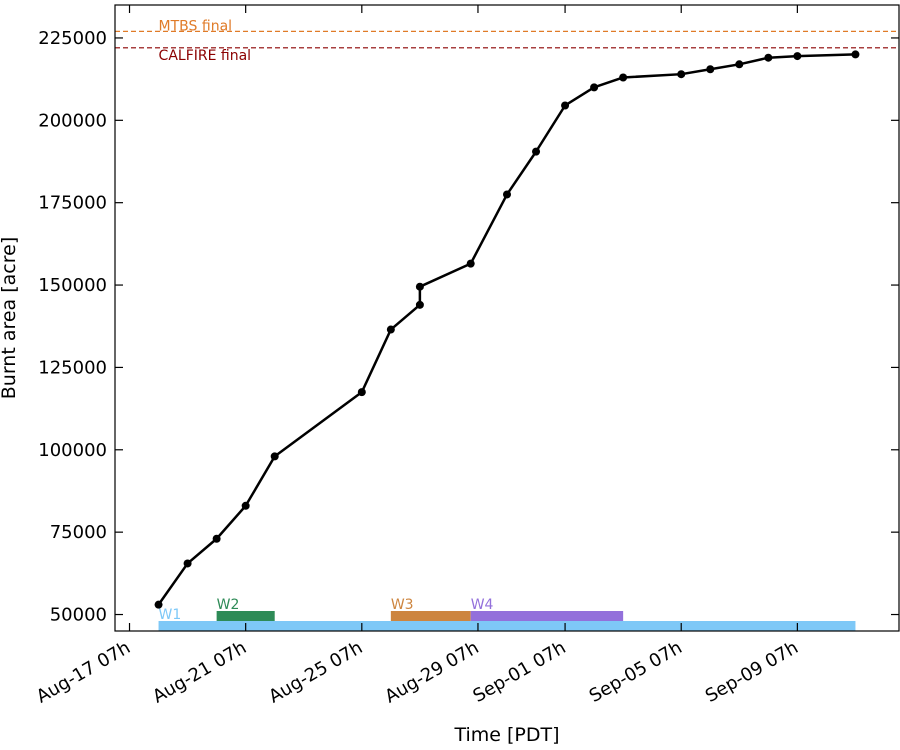 This screenshot has height=750, width=900. I want to click on y-tick-label: 125000, so click(72, 367).